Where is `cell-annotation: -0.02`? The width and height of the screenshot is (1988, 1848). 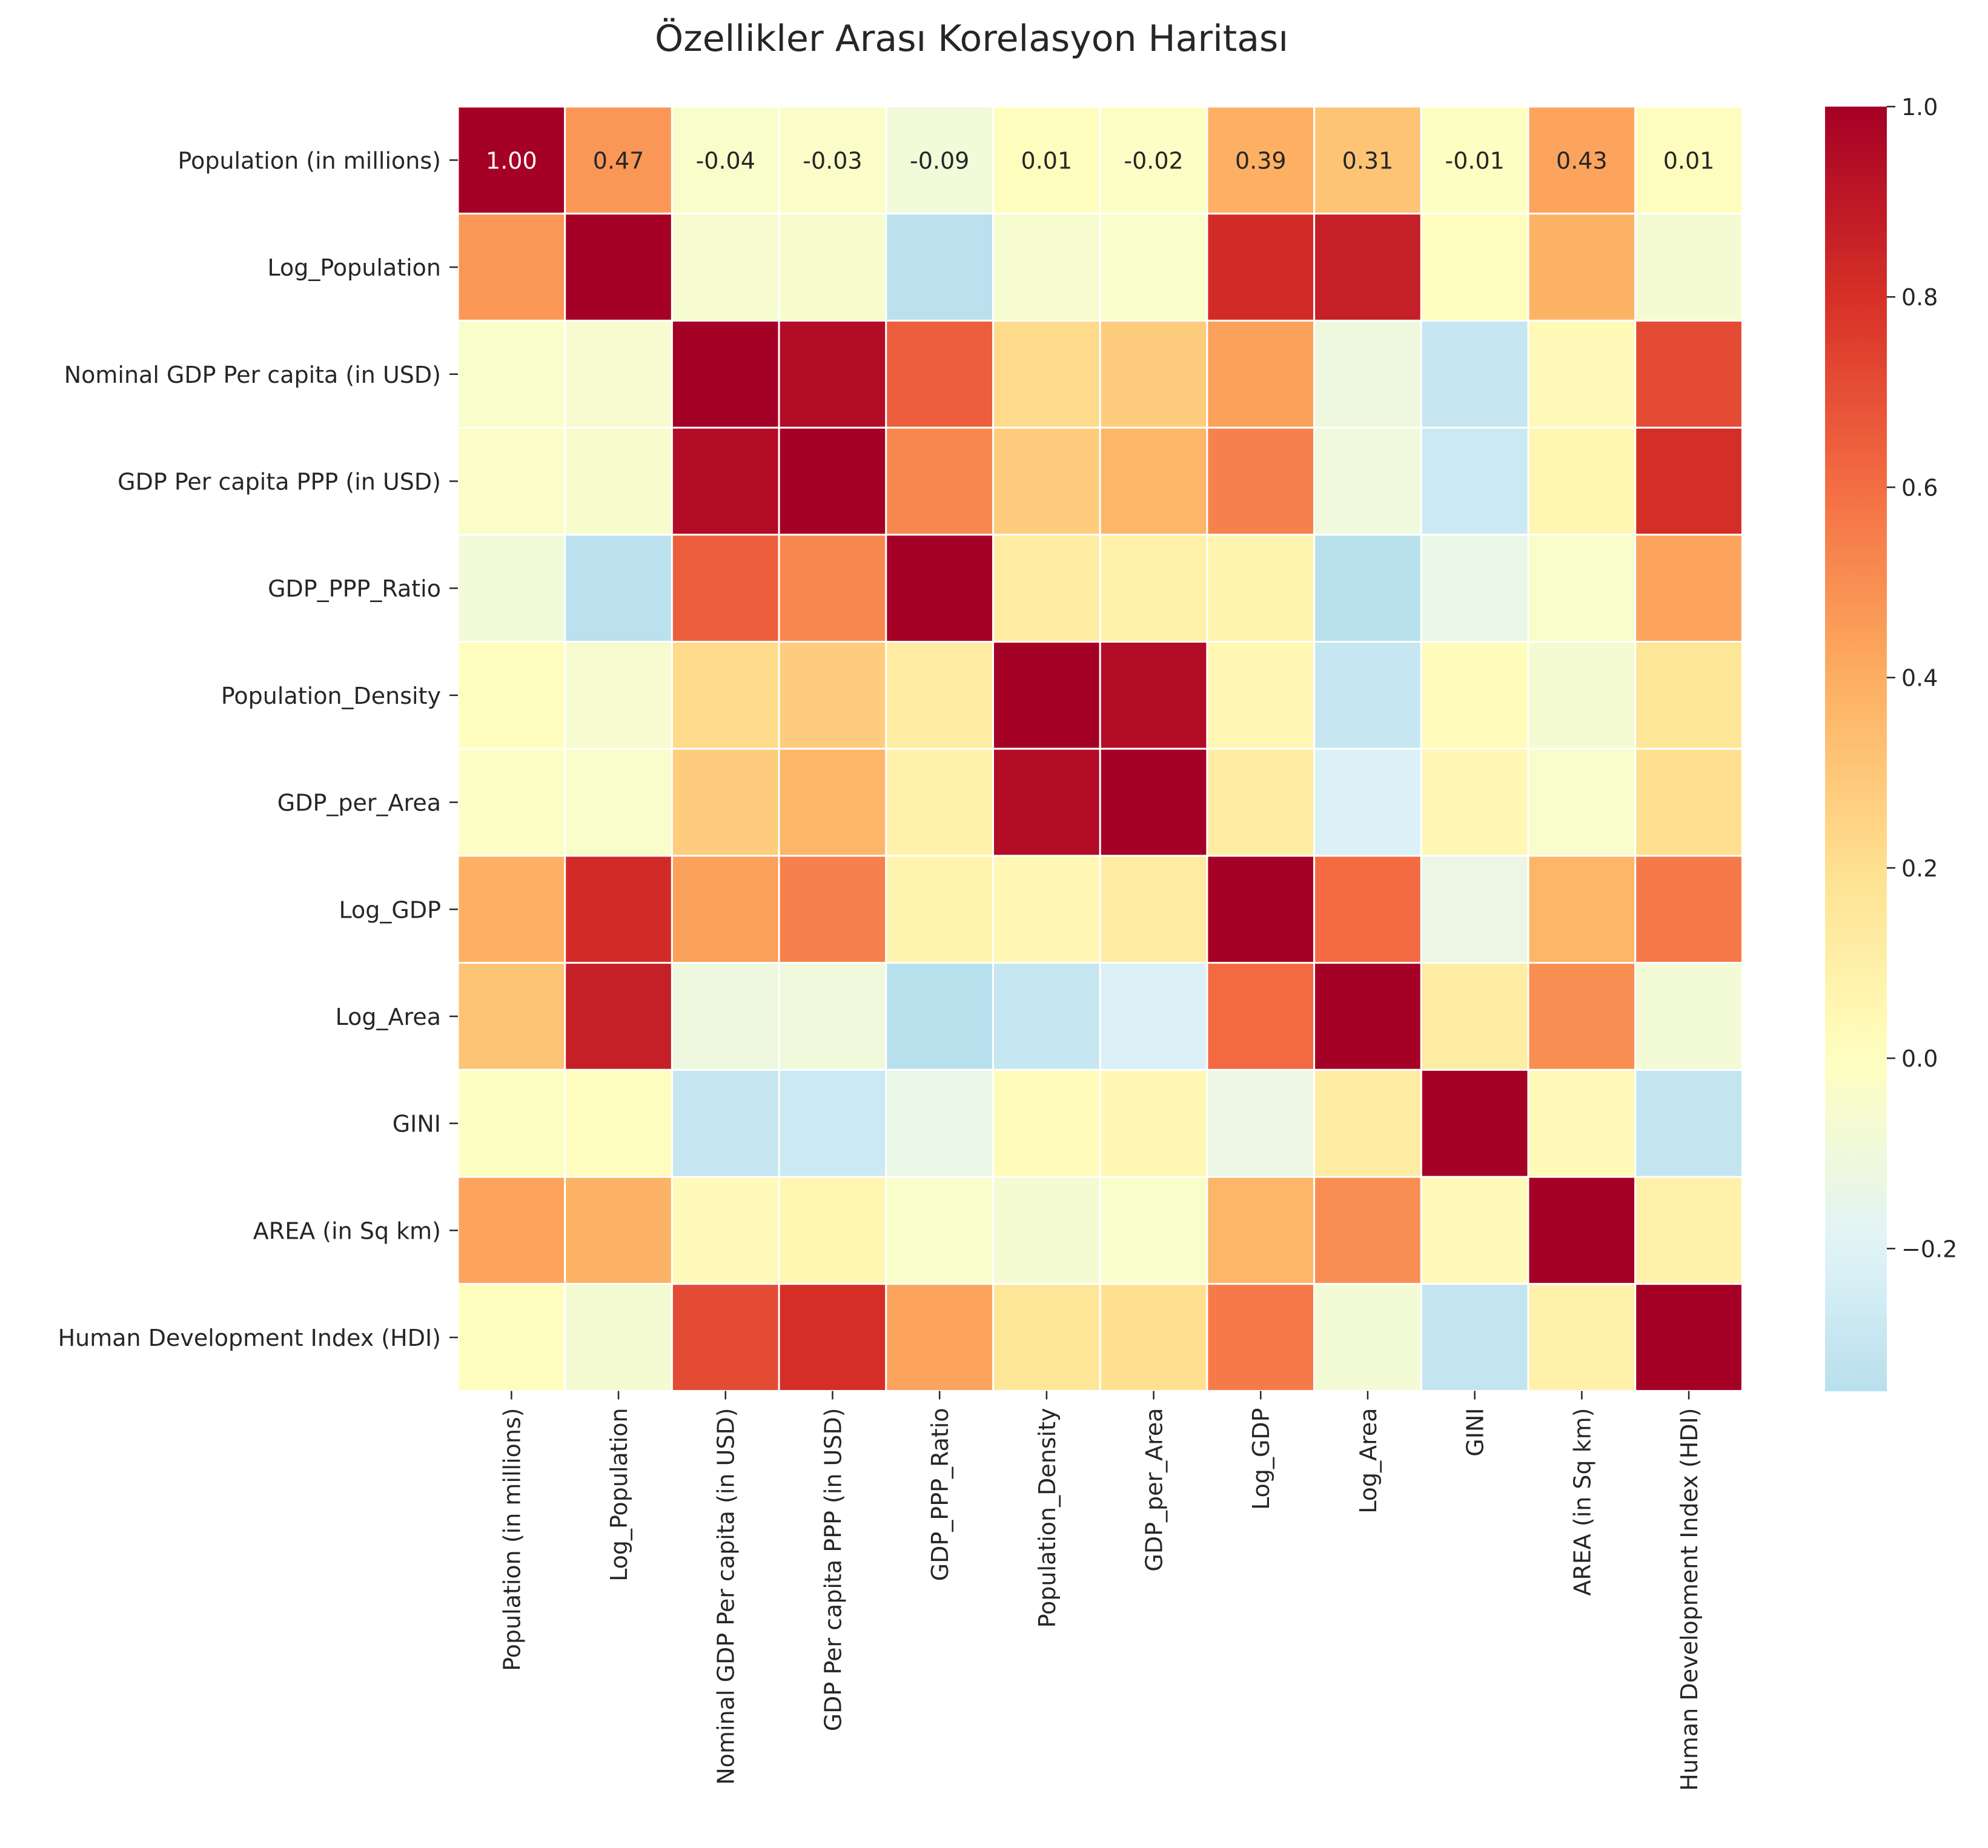 cell-annotation: -0.02 is located at coordinates (1153, 160).